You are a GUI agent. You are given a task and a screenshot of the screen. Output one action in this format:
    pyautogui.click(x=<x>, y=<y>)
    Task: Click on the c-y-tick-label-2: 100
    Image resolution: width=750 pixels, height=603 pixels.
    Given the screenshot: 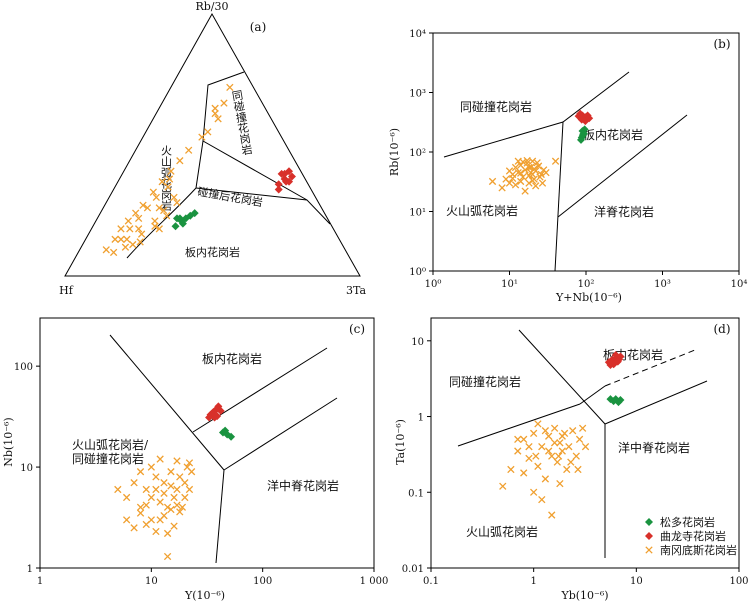 What is the action you would take?
    pyautogui.click(x=23, y=367)
    